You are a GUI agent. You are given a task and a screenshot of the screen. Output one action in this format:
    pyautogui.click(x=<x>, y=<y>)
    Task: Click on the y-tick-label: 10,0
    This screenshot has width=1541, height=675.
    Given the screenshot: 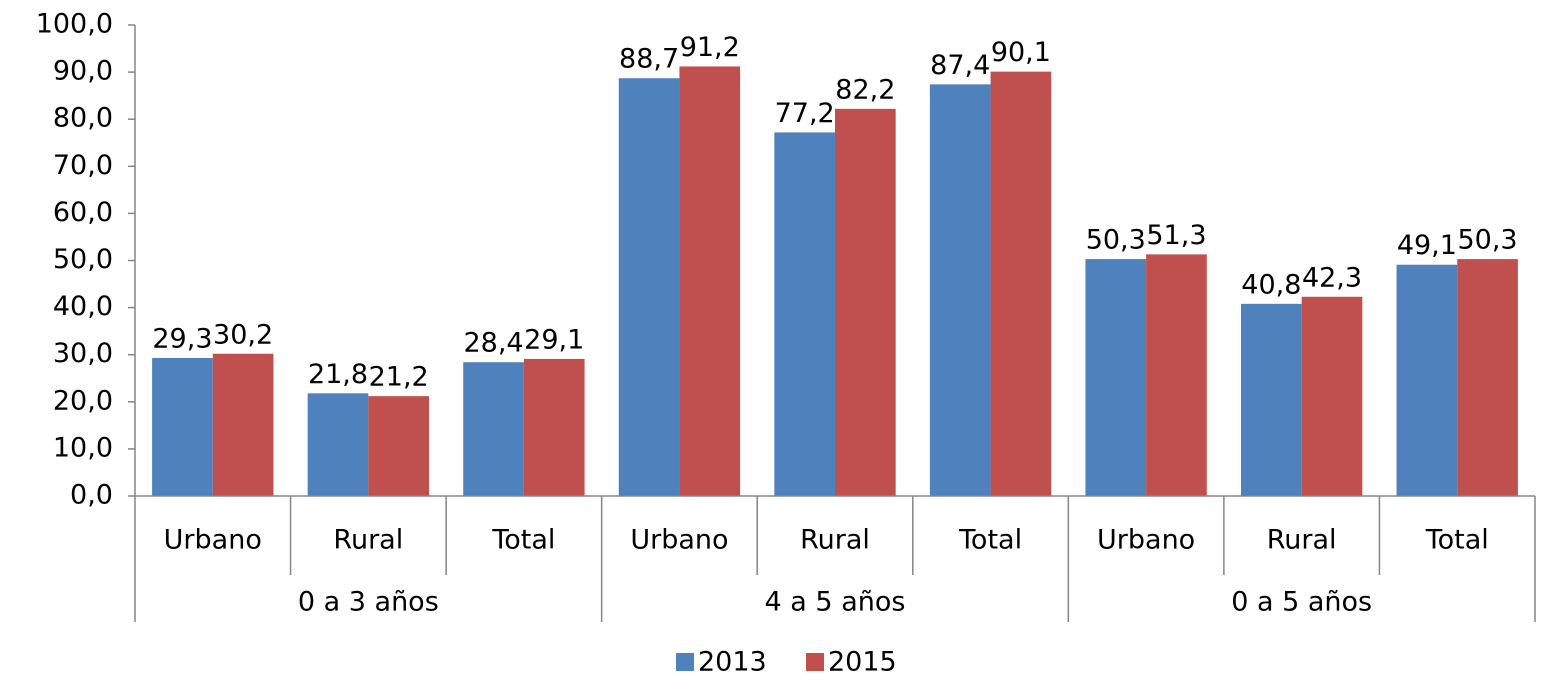 What is the action you would take?
    pyautogui.click(x=83, y=447)
    